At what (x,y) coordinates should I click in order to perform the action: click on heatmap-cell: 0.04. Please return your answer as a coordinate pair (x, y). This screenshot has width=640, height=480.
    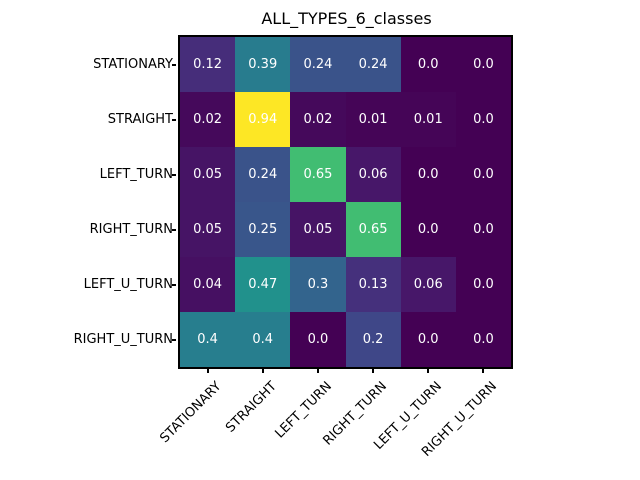
    Looking at the image, I should click on (208, 284).